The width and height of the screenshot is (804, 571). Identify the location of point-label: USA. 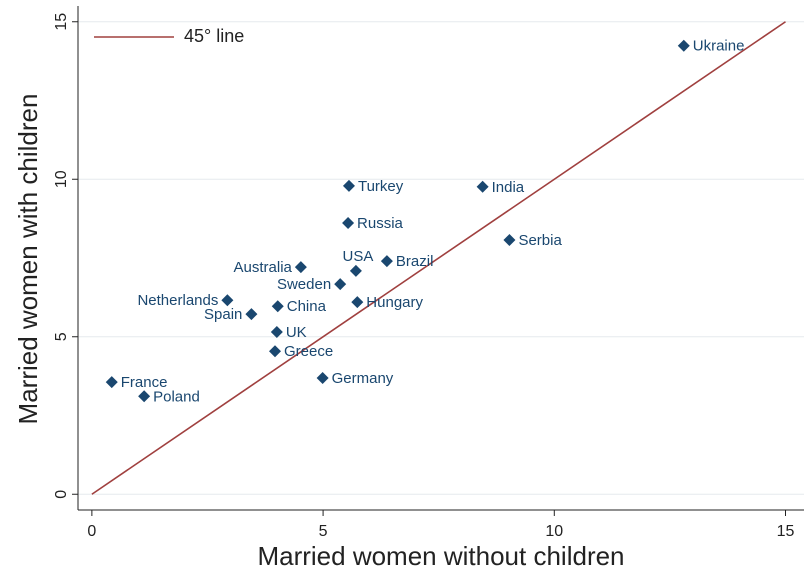
(357, 256).